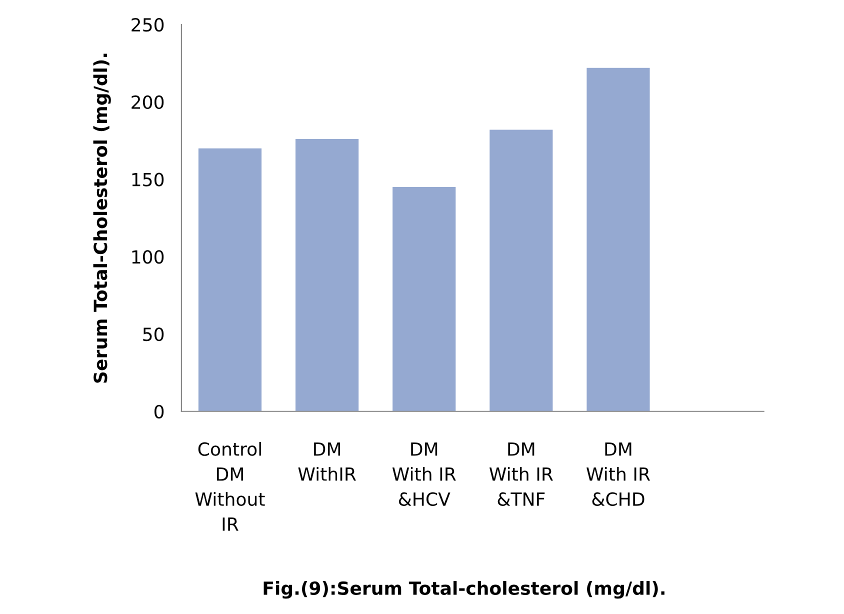 This screenshot has width=844, height=614. I want to click on y-tick-label: 200, so click(148, 102).